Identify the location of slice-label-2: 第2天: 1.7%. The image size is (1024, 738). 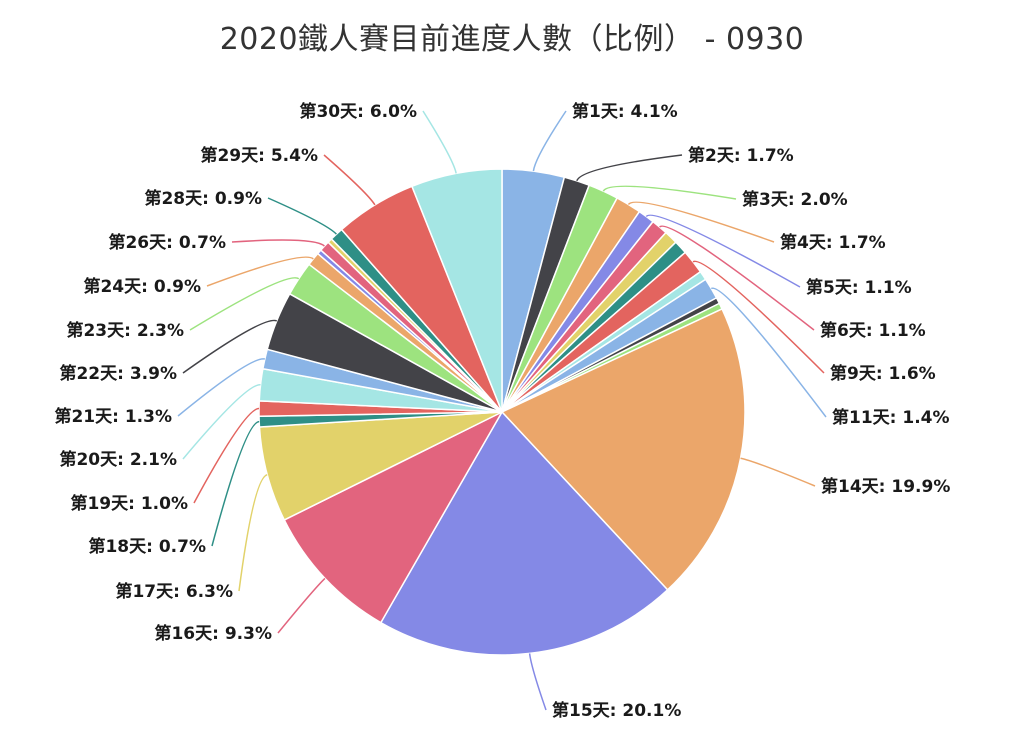
(741, 155).